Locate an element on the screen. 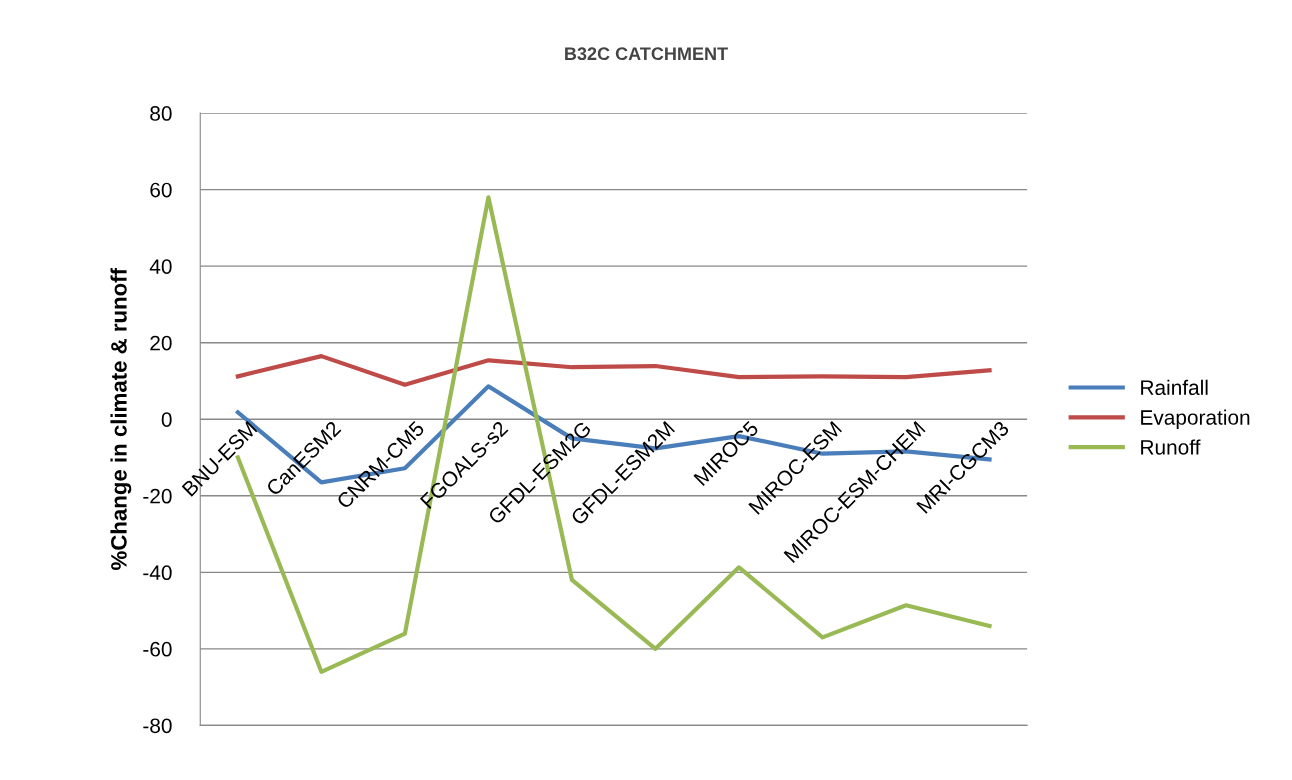  y-axis-title: %Change in climate & runoff is located at coordinates (121, 418).